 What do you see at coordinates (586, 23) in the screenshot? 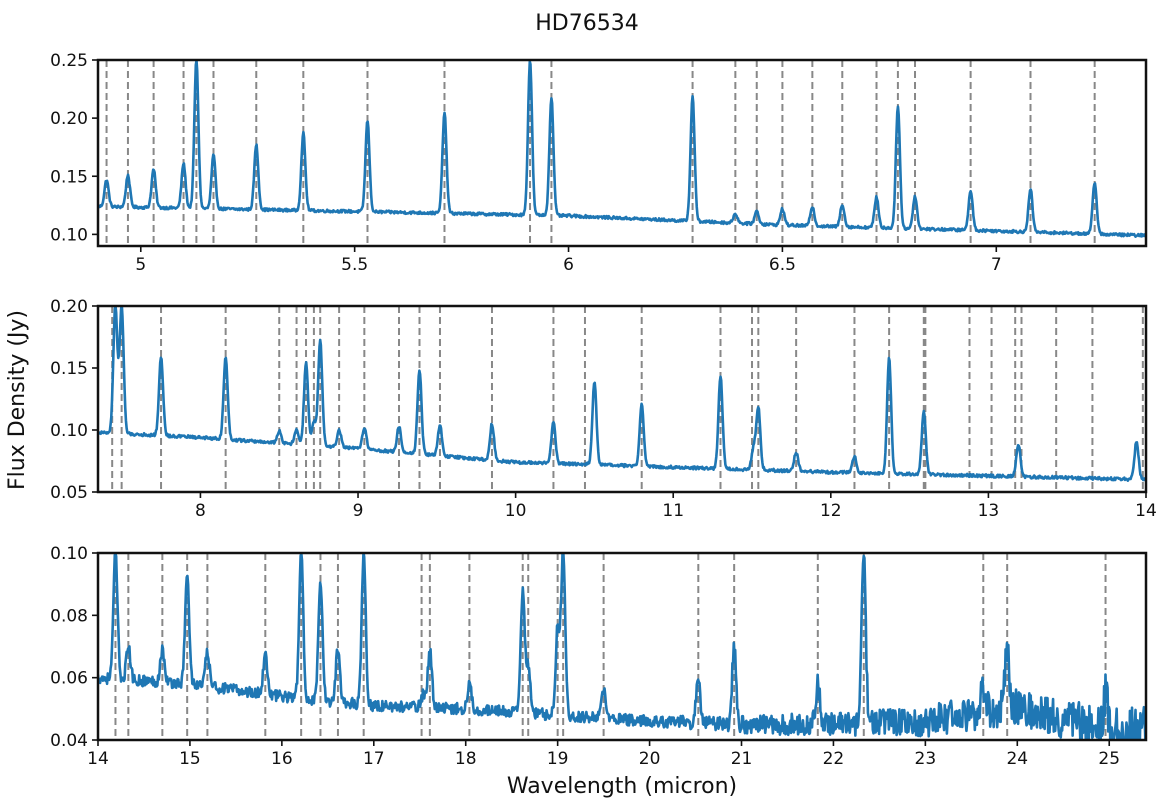
I see `chart-title: HD76534` at bounding box center [586, 23].